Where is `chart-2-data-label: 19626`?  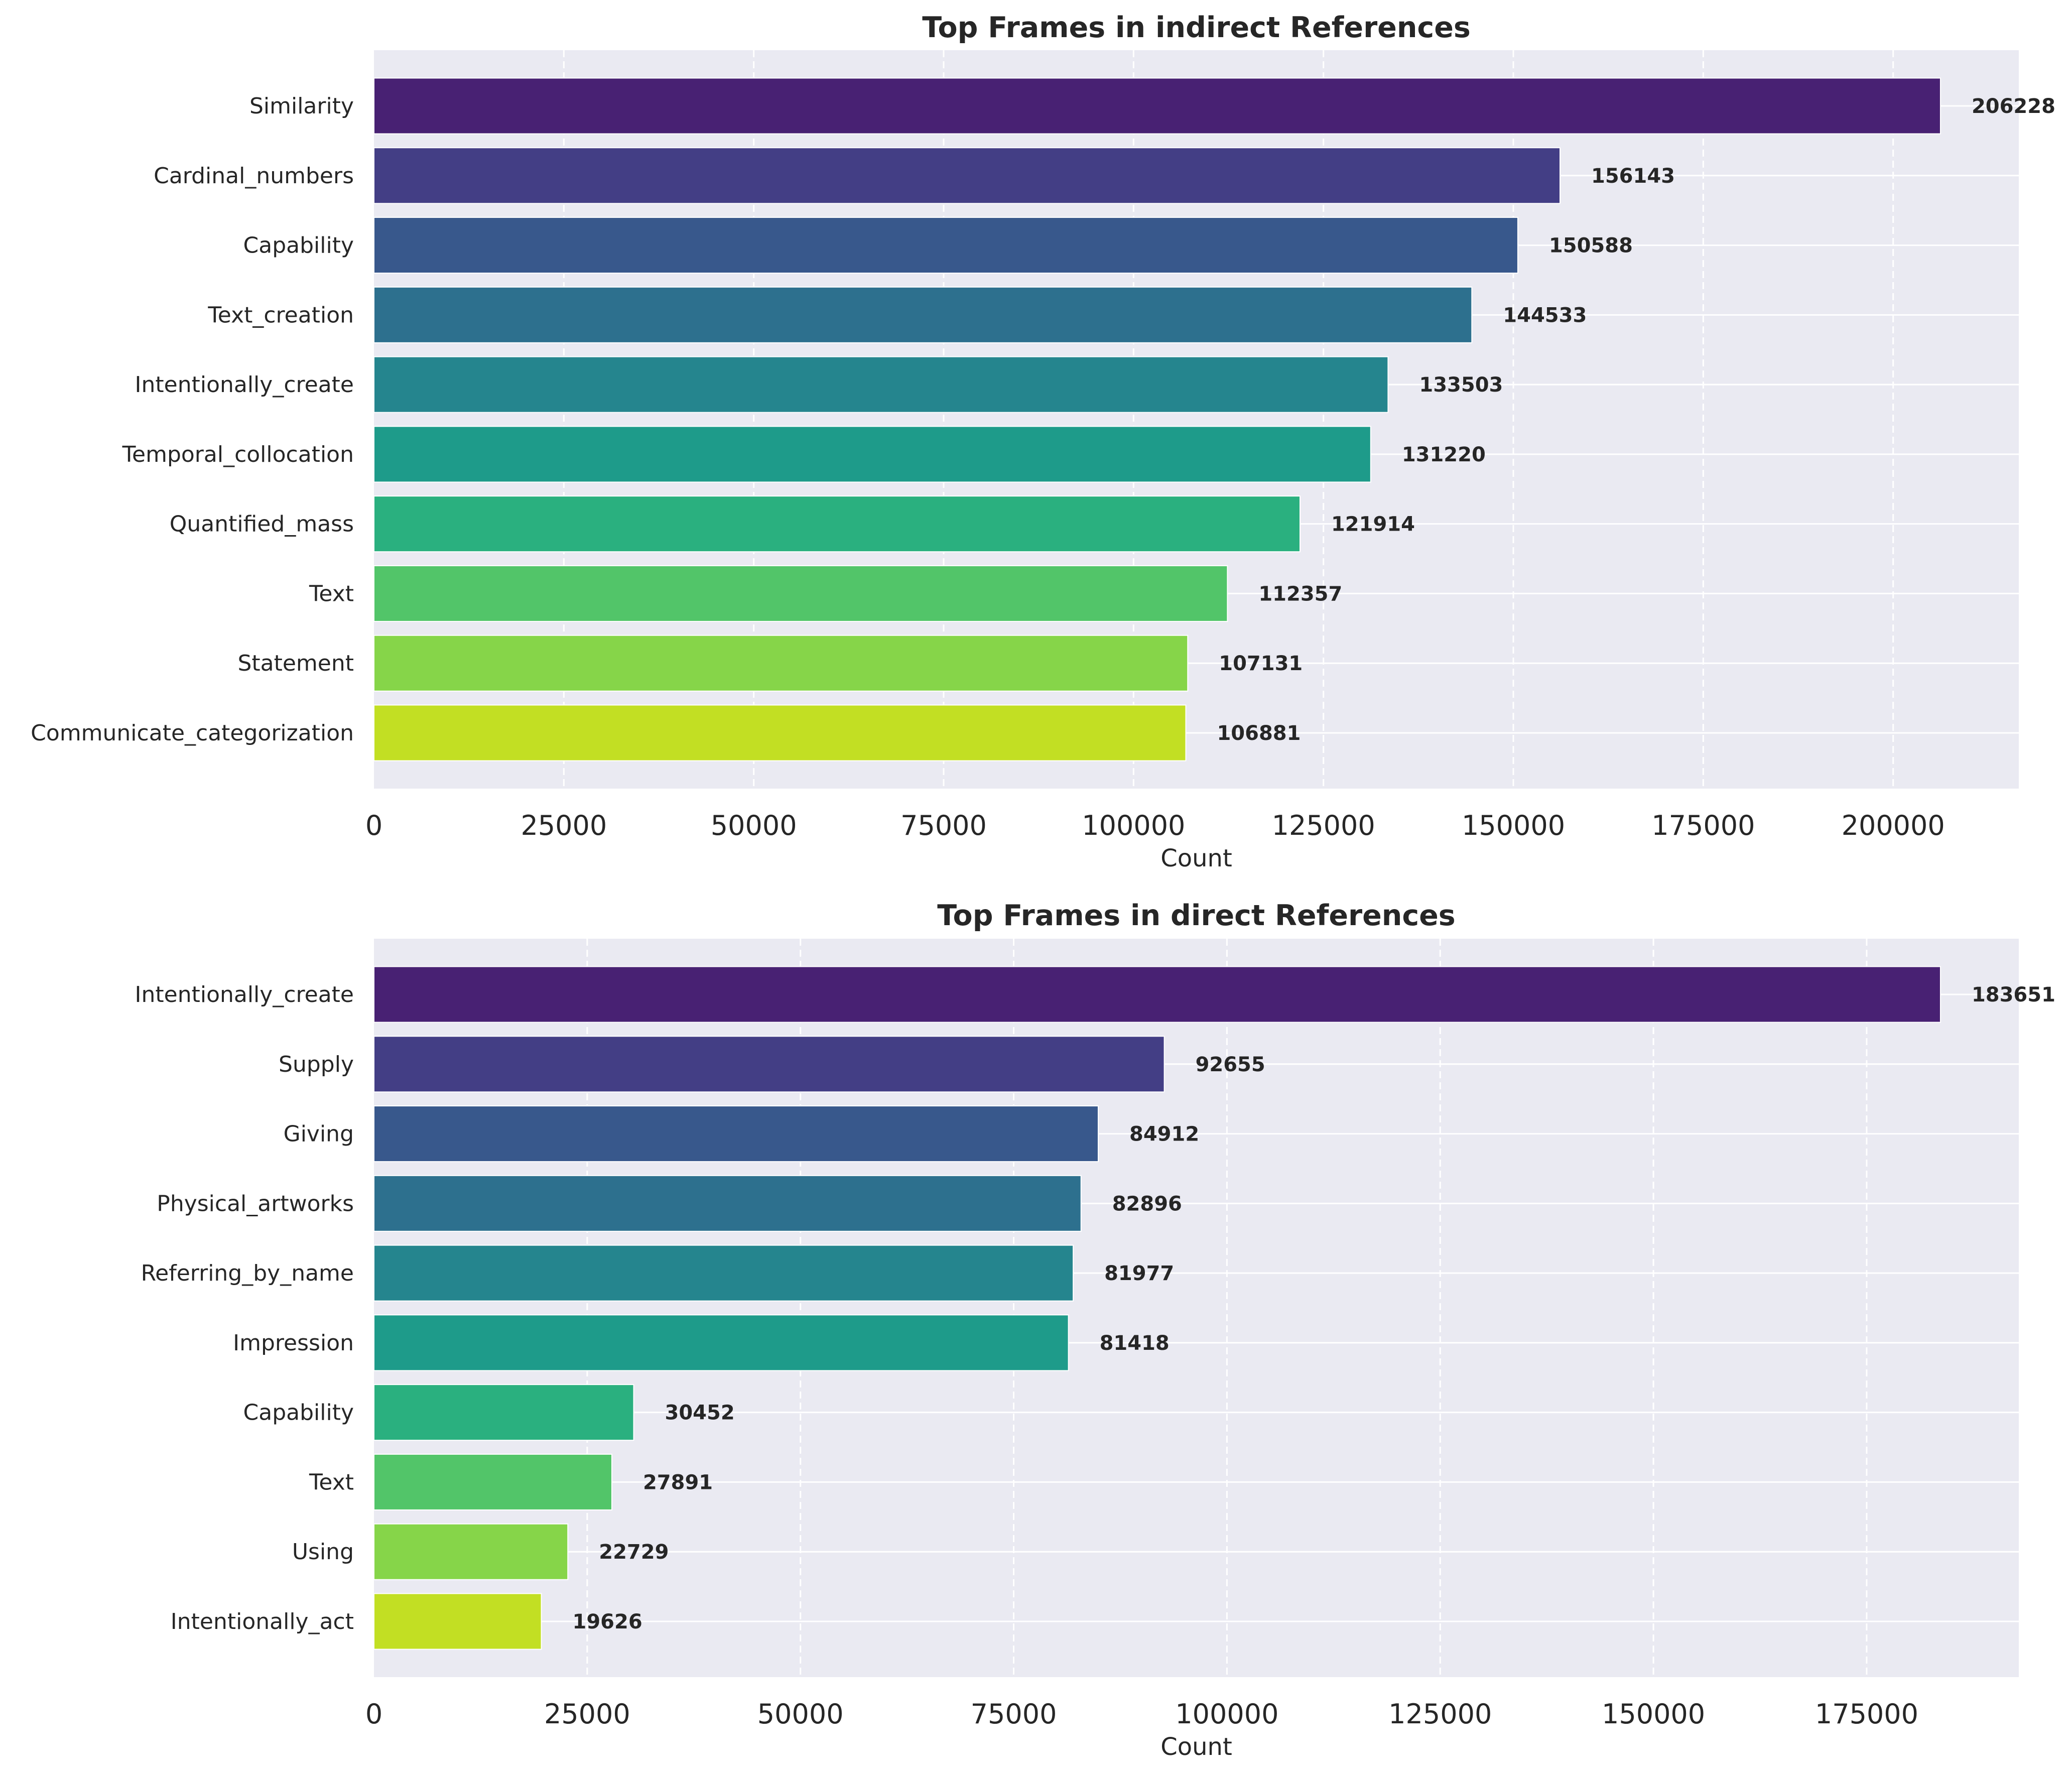 chart-2-data-label: 19626 is located at coordinates (607, 1621).